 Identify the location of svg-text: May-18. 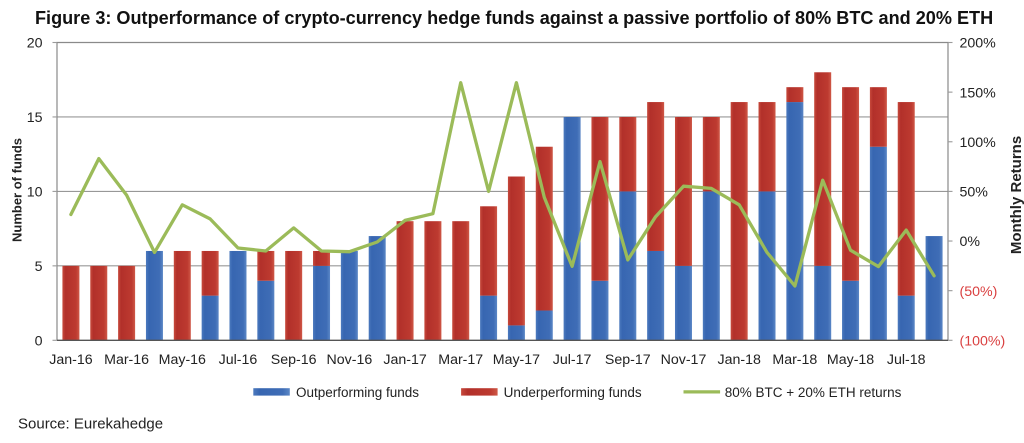
(850, 360).